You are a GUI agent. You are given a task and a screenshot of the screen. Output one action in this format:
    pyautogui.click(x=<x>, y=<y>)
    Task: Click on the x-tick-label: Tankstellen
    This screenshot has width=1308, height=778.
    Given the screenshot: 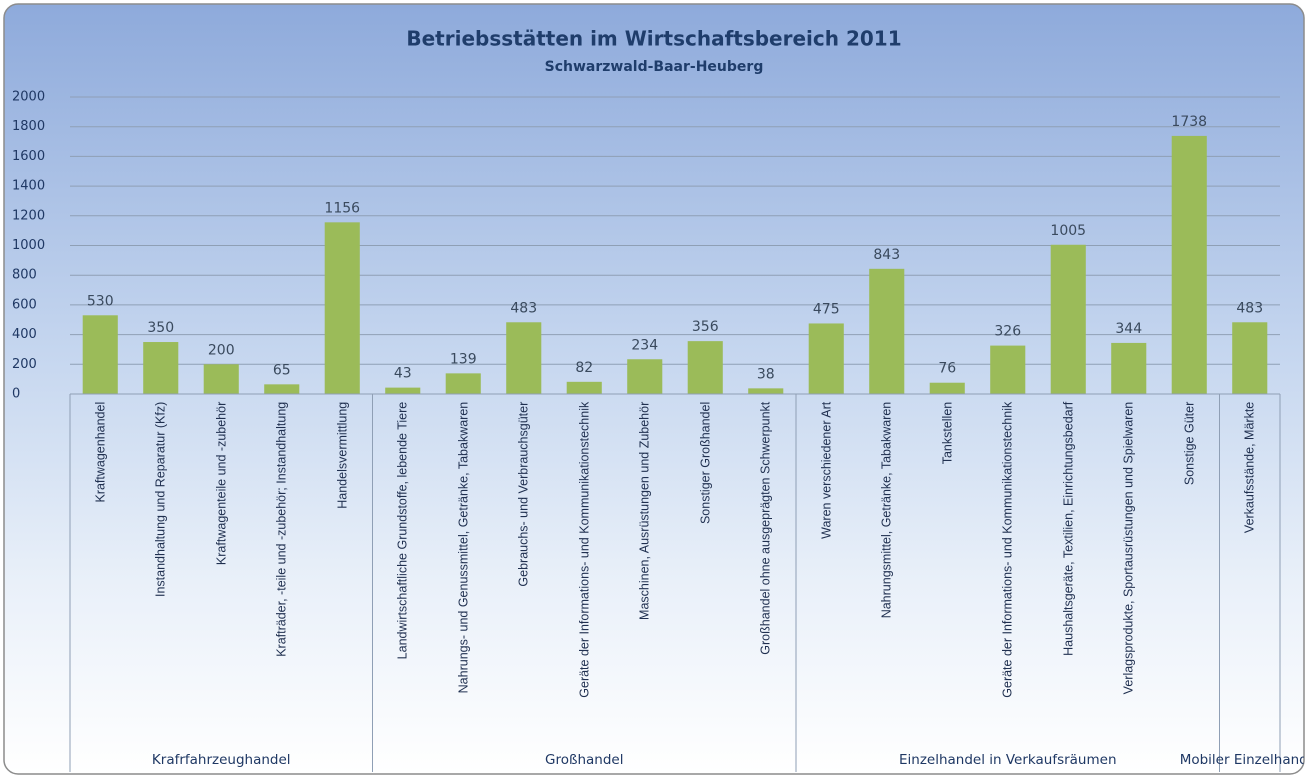 What is the action you would take?
    pyautogui.click(x=947, y=433)
    